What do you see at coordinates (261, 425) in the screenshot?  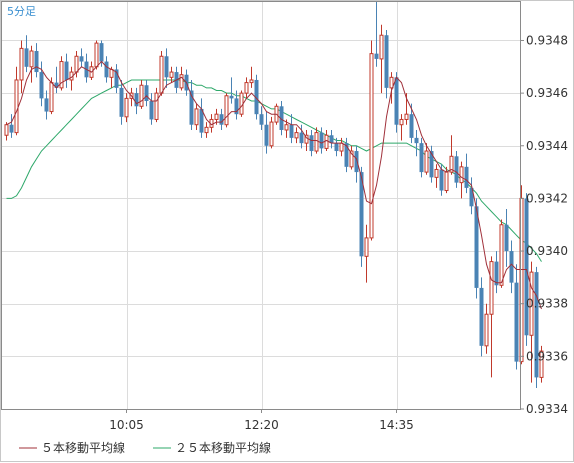 I see `x-tick-label: 12:20` at bounding box center [261, 425].